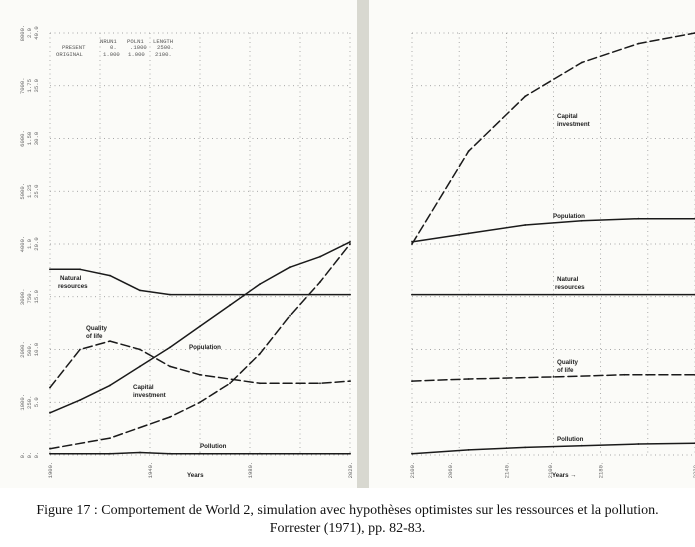 This screenshot has width=695, height=547. Describe the element at coordinates (568, 279) in the screenshot. I see `label-natural-resources-right-line1: Natural` at that location.